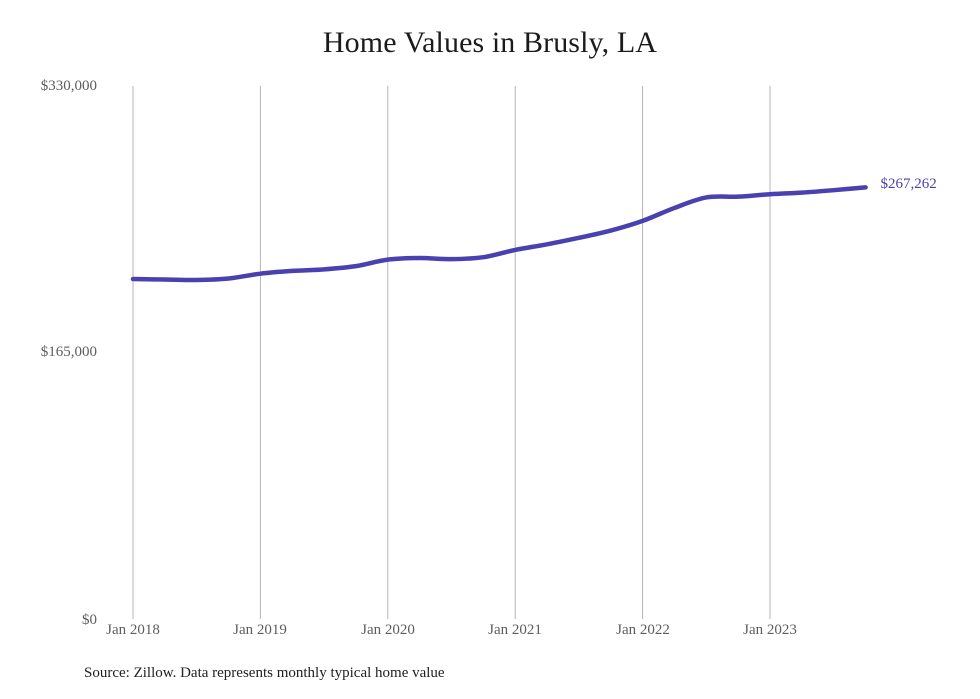 The width and height of the screenshot is (980, 699). I want to click on x-axis-tick-label-jan-2022: Jan 2022, so click(643, 630).